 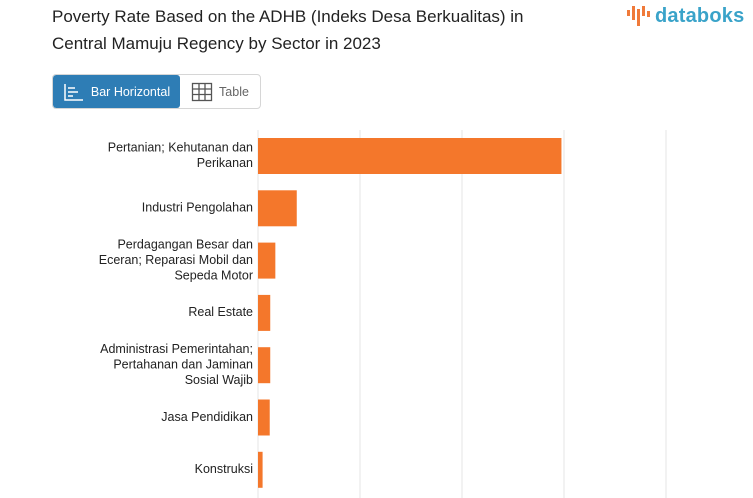 What do you see at coordinates (183, 364) in the screenshot?
I see `y-tick-label: Pertahanan dan Jaminan` at bounding box center [183, 364].